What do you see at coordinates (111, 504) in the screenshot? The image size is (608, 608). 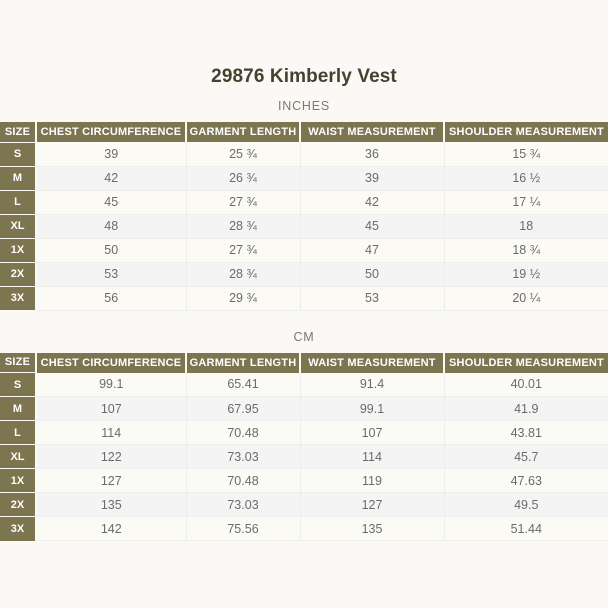 I see `chest-value: 135` at bounding box center [111, 504].